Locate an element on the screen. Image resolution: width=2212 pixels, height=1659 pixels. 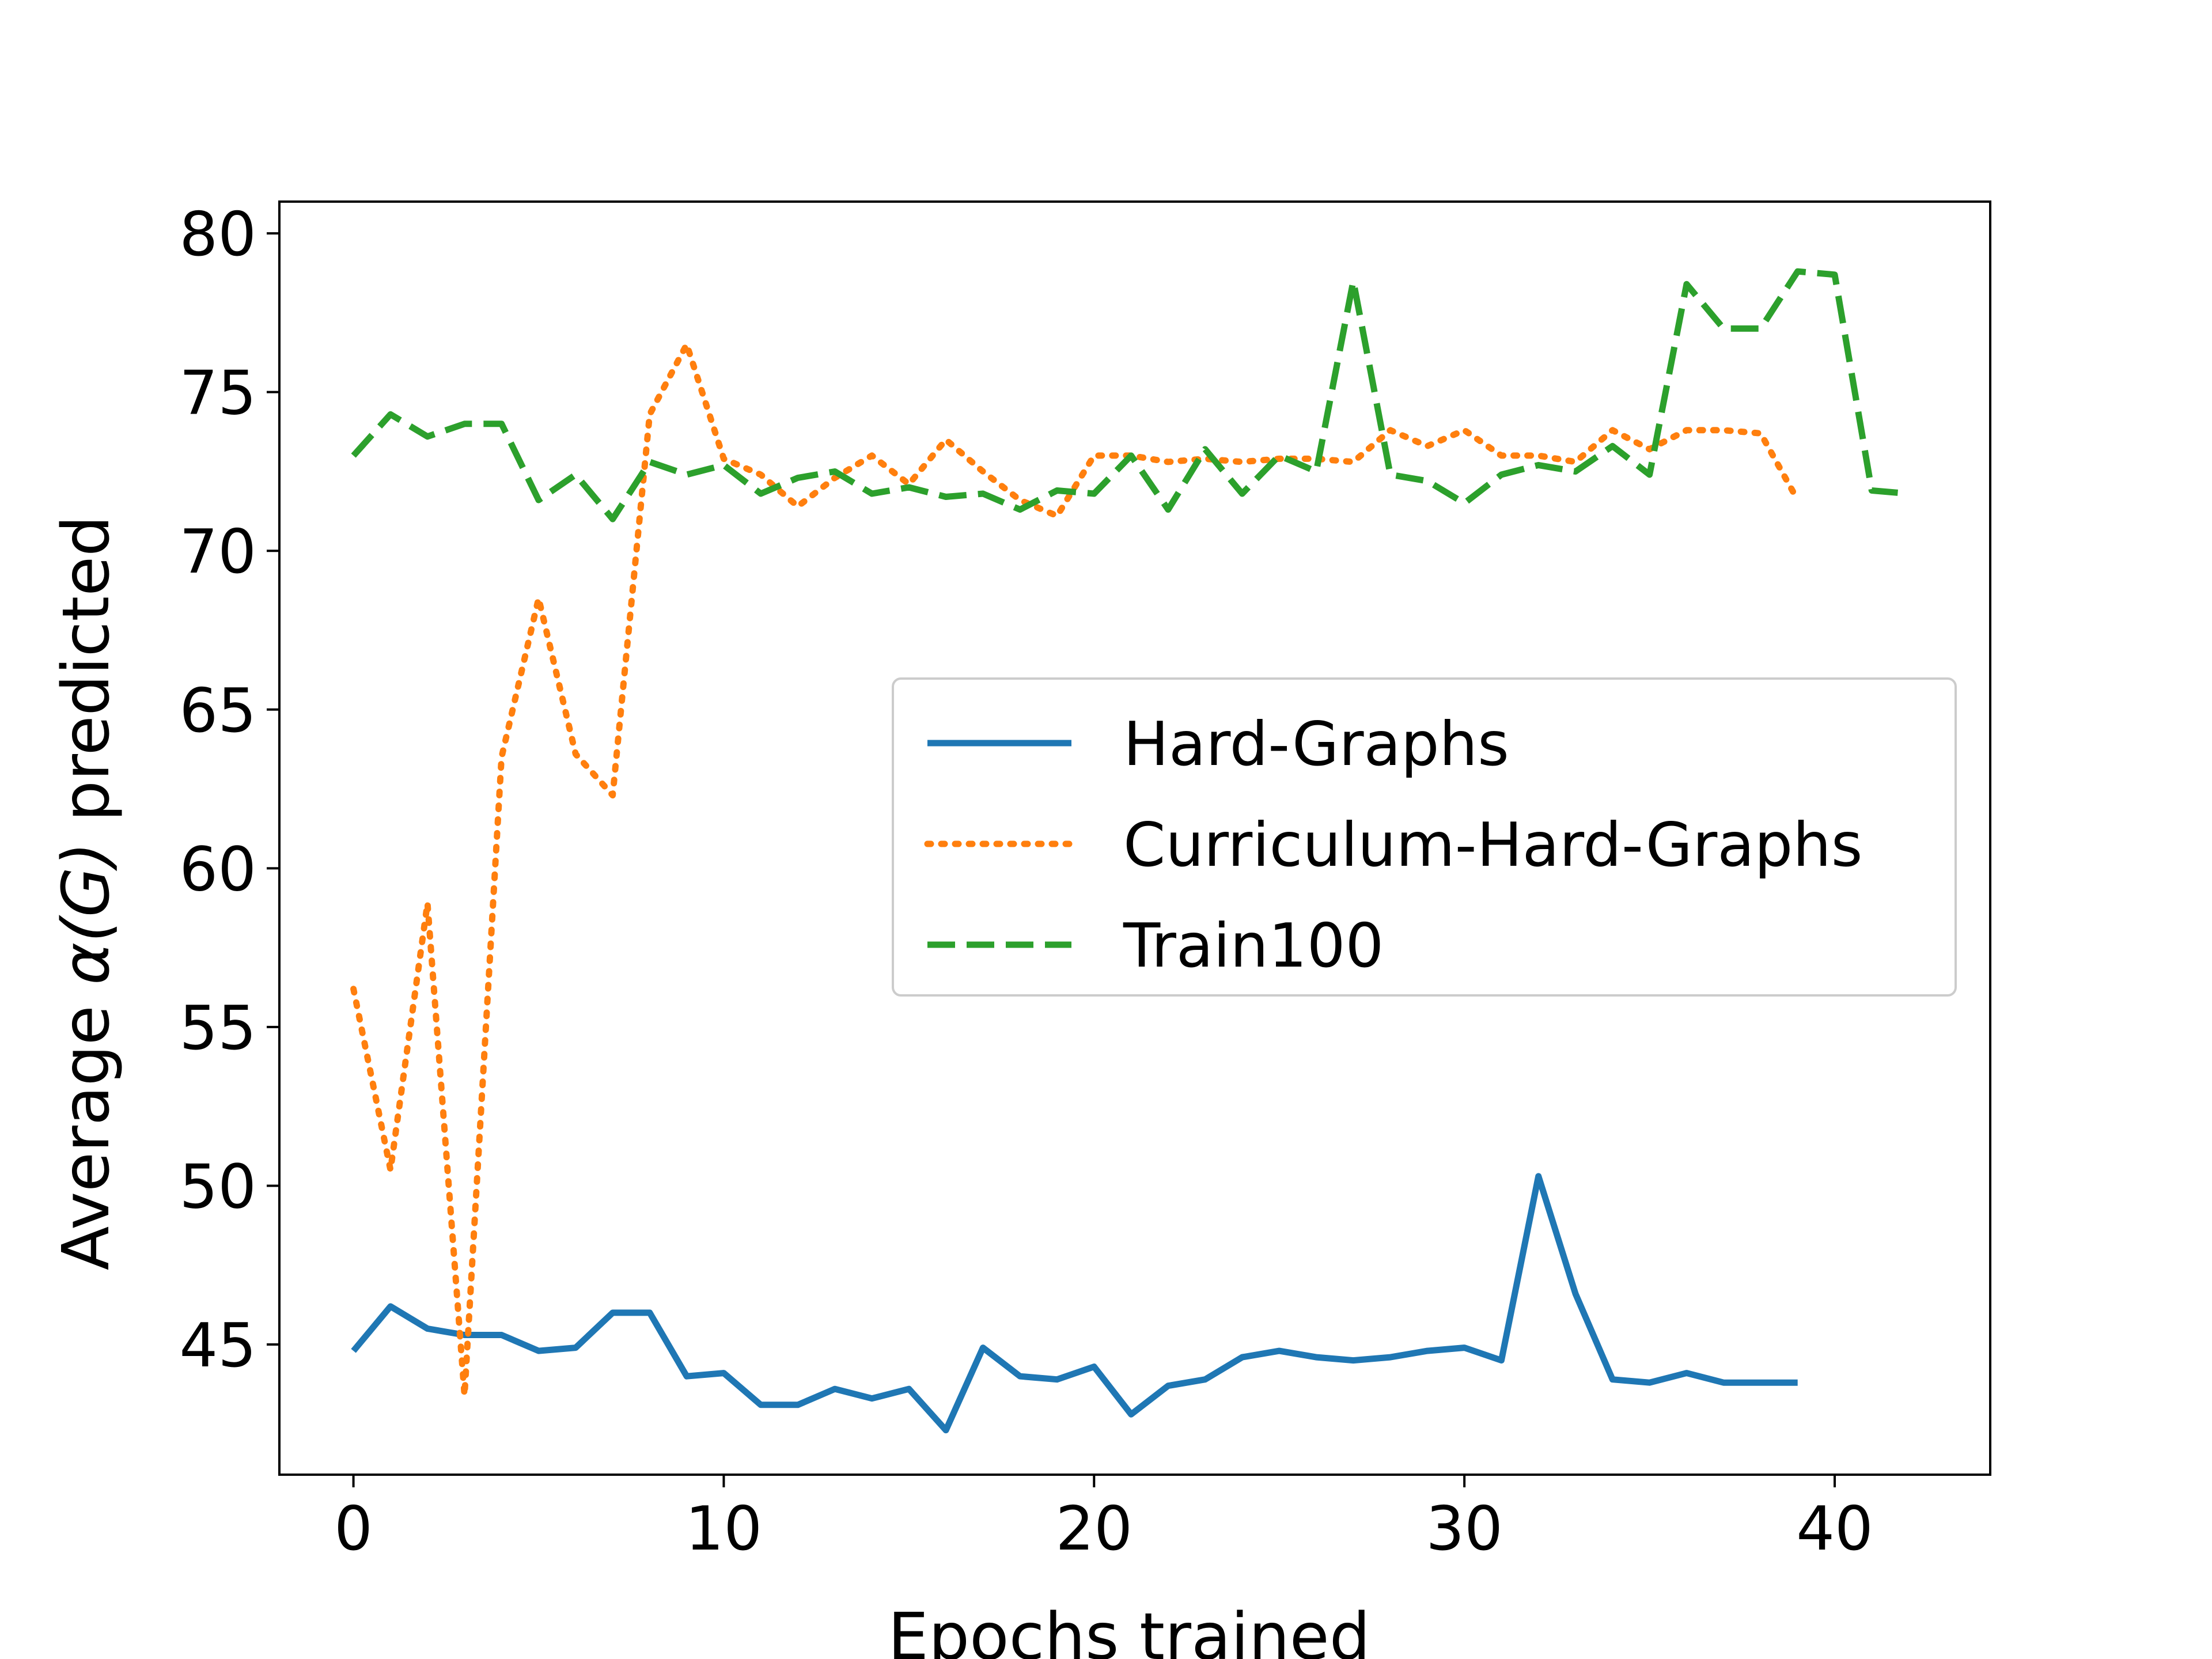
x-tick-label: 0 is located at coordinates (353, 1529).